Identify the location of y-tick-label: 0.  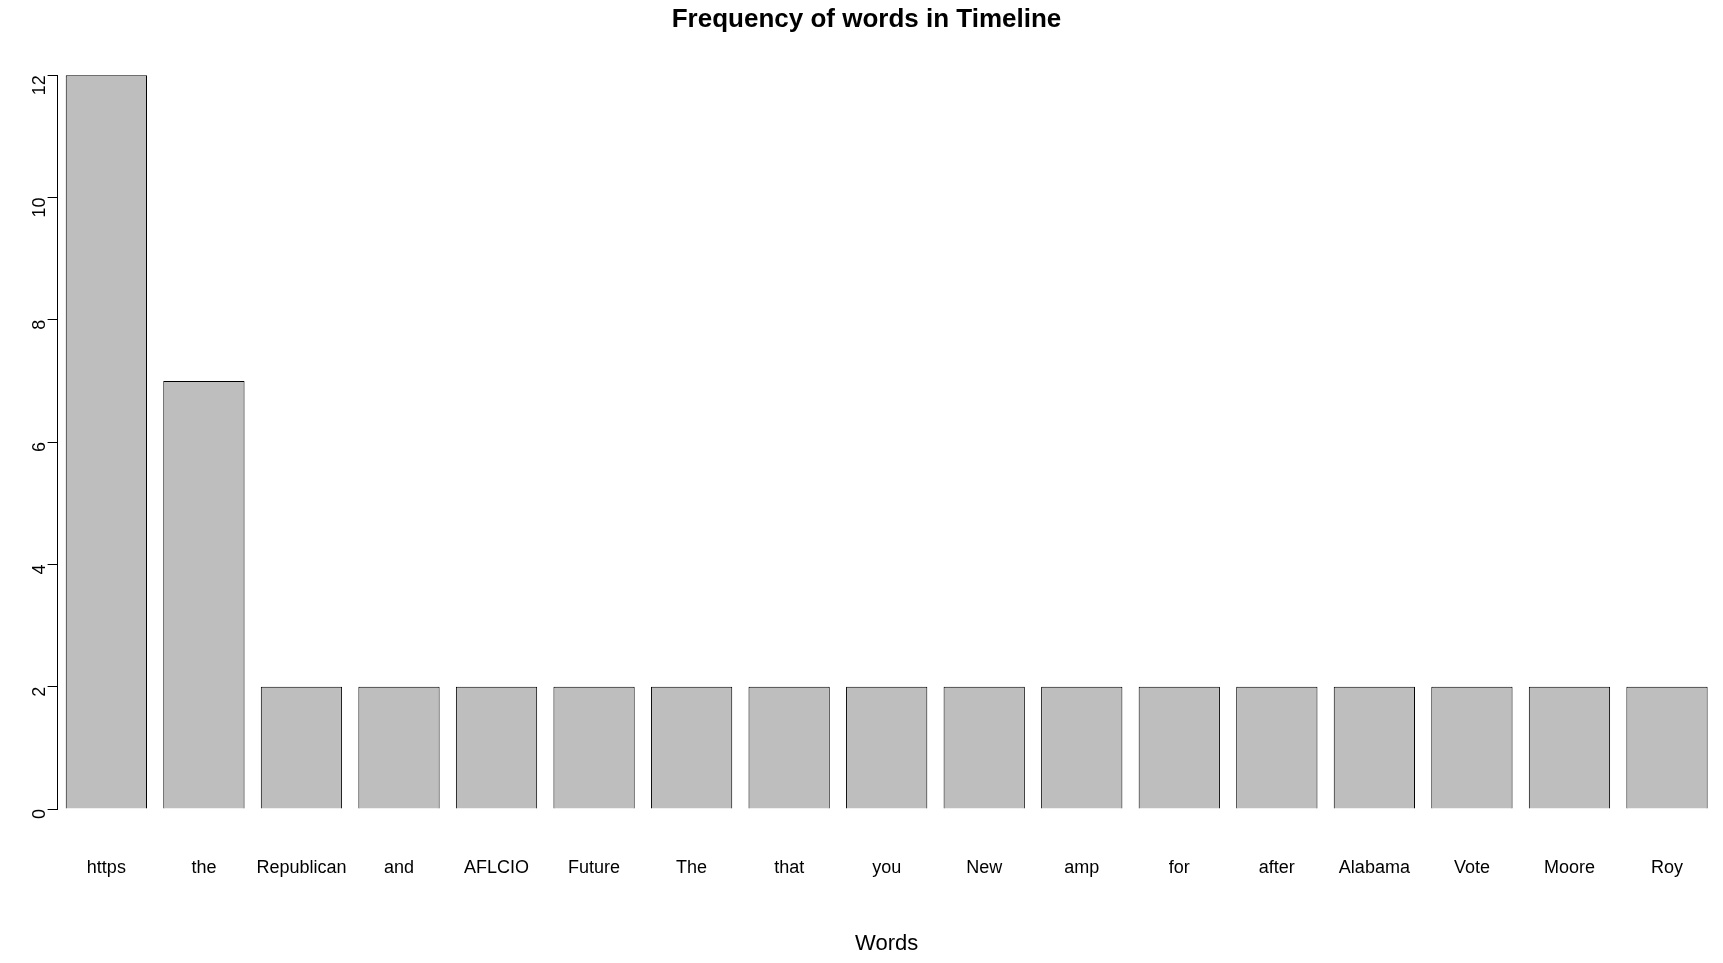
(38, 814).